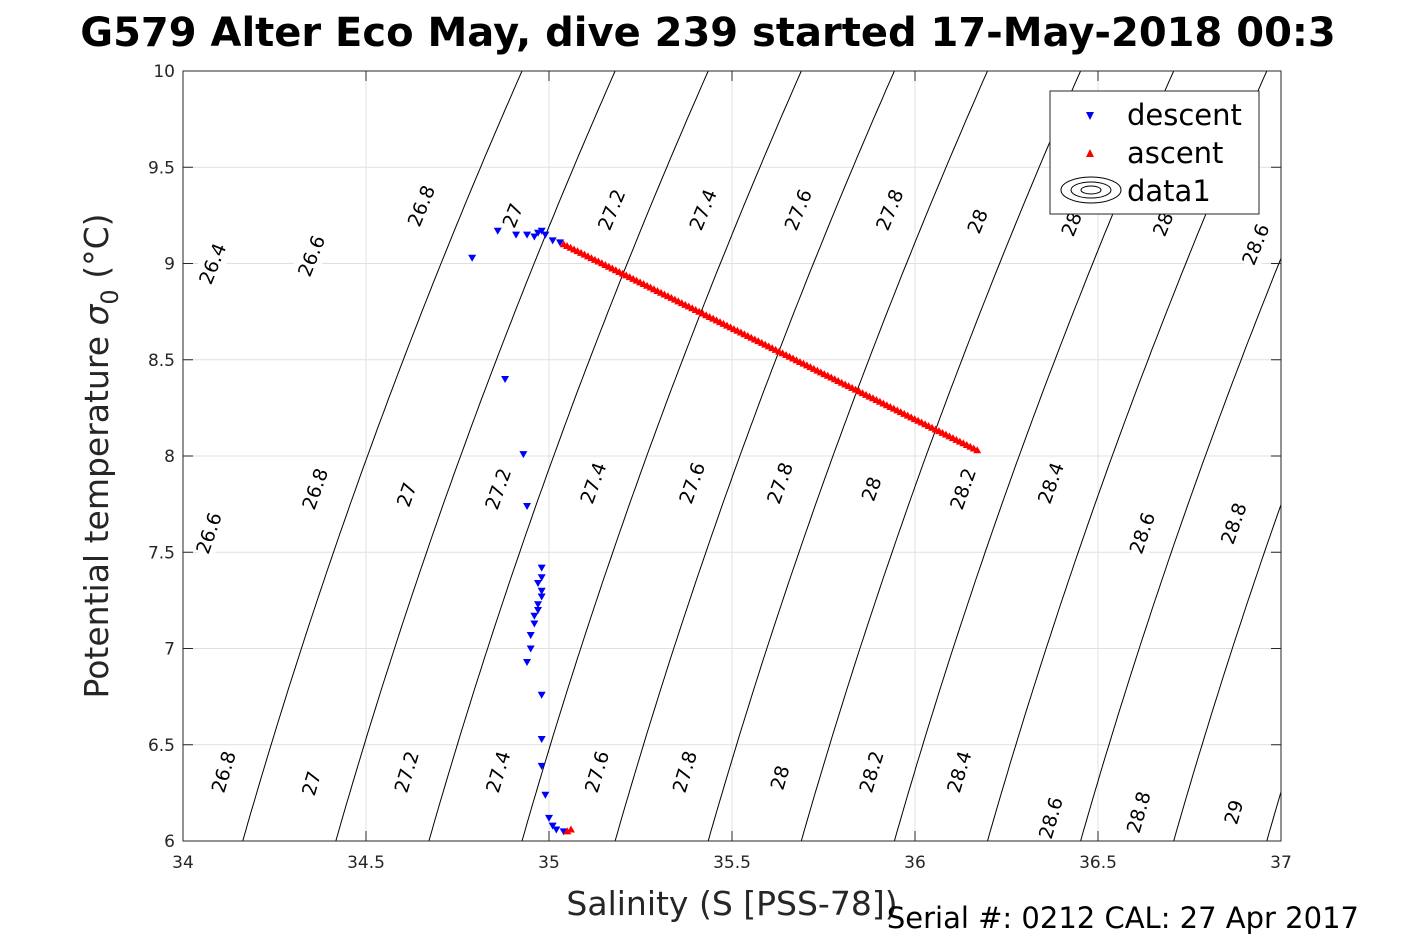 Image resolution: width=1417 pixels, height=945 pixels. What do you see at coordinates (1090, 153) in the screenshot?
I see `legend-marker-ascent` at bounding box center [1090, 153].